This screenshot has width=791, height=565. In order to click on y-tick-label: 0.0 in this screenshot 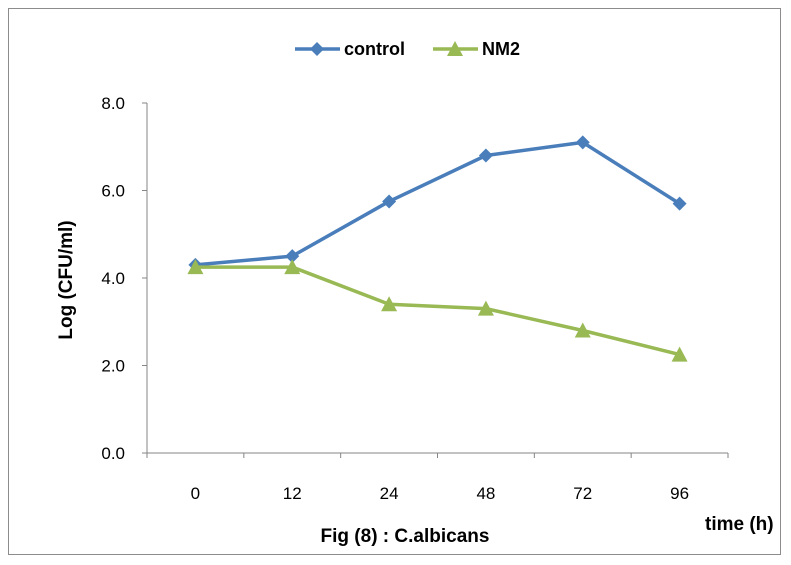, I will do `click(113, 453)`.